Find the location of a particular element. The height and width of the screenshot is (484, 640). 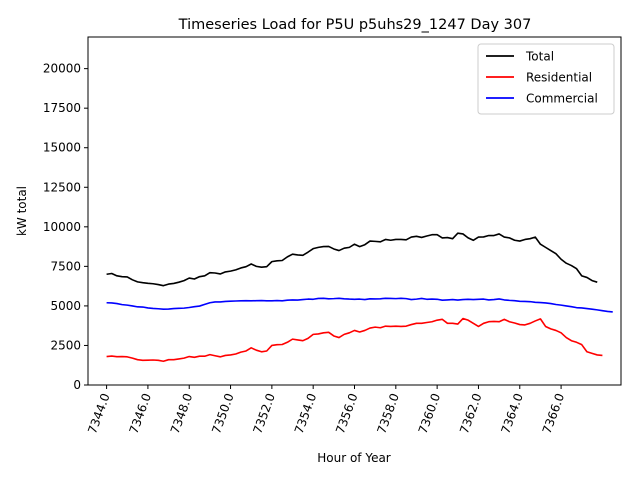

legend: Total Residential Commercial is located at coordinates (546, 79).